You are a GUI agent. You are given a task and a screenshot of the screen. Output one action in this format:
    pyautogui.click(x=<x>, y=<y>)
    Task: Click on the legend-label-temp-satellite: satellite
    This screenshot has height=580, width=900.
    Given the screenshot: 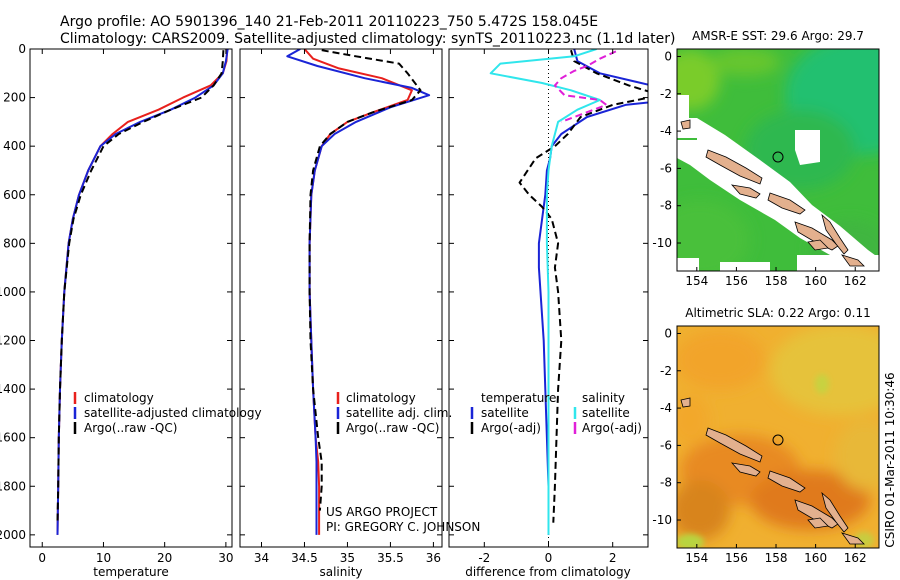 What is the action you would take?
    pyautogui.click(x=505, y=413)
    